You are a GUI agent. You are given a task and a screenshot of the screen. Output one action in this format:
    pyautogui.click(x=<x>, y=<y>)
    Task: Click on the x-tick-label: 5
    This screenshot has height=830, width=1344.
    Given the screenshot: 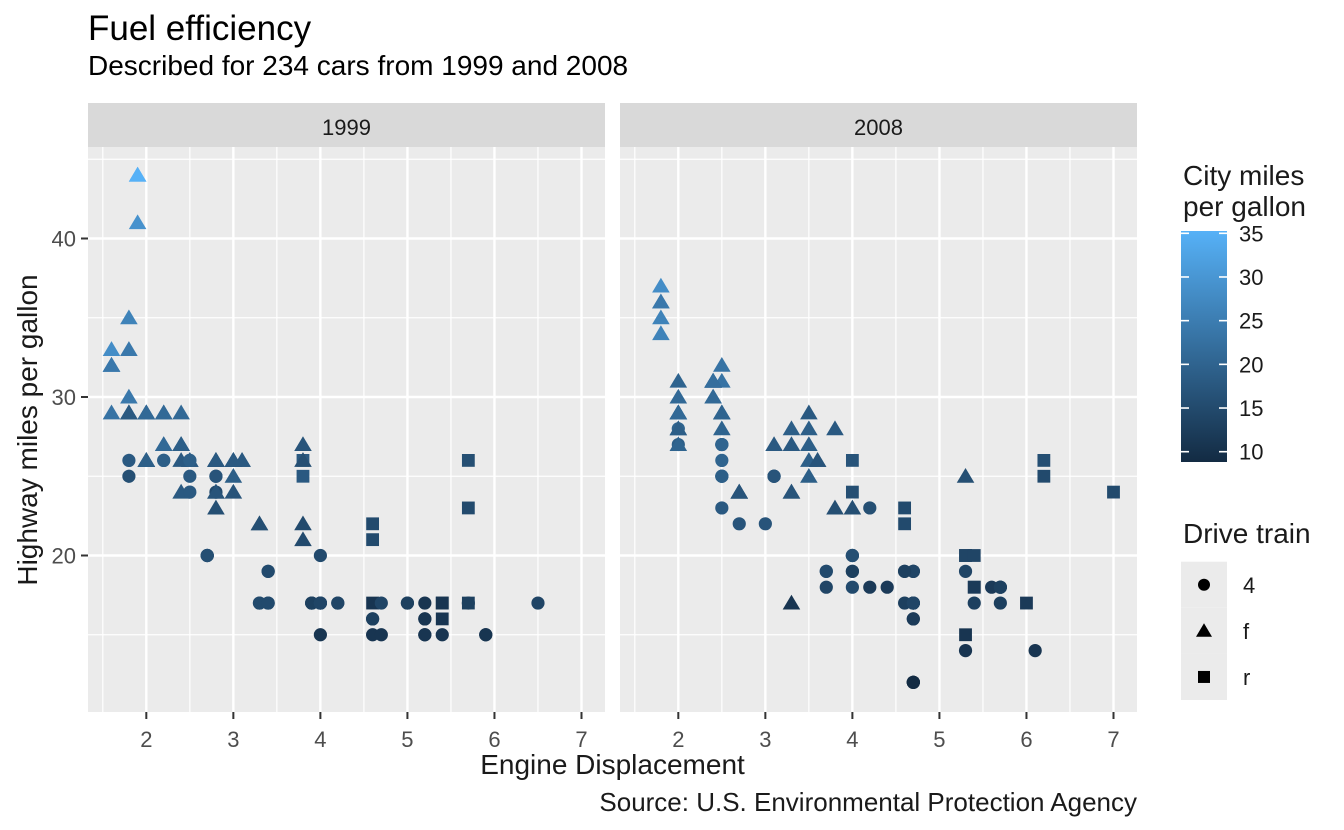 What is the action you would take?
    pyautogui.click(x=407, y=739)
    